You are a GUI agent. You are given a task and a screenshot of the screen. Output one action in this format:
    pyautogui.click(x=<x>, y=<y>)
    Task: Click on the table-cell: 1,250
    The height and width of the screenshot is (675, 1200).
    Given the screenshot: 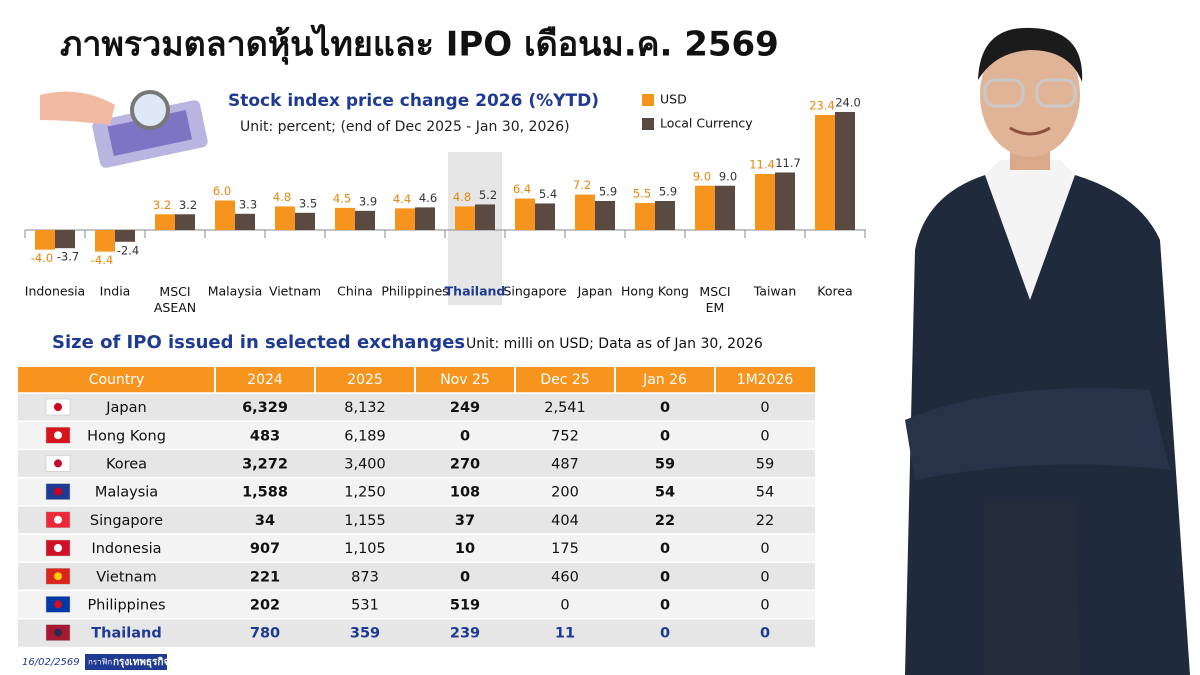 What is the action you would take?
    pyautogui.click(x=365, y=493)
    